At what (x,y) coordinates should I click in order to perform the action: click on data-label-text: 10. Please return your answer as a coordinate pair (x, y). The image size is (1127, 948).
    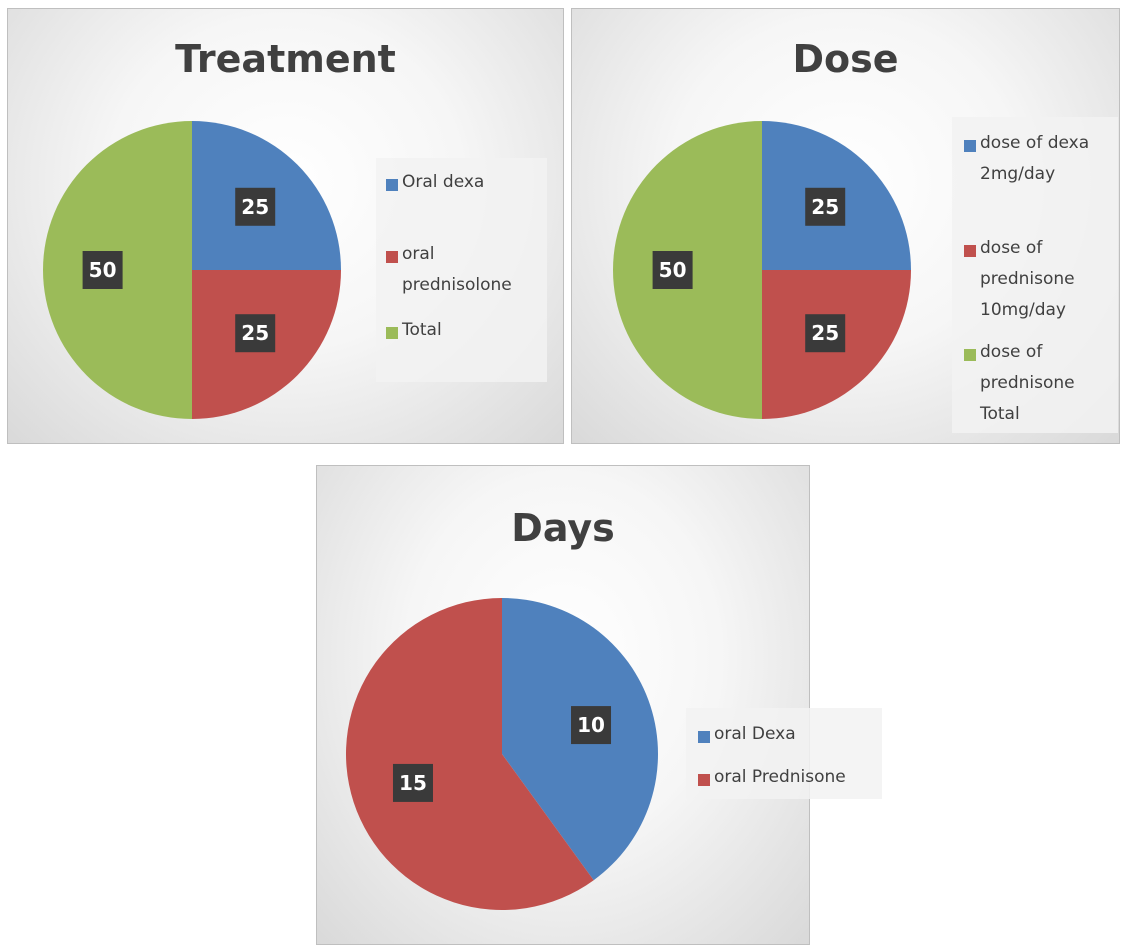
    Looking at the image, I should click on (591, 725).